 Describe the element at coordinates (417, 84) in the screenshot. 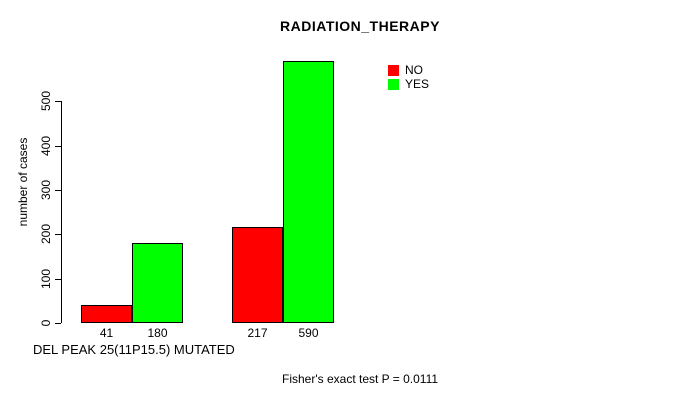

I see `legend-label: YES` at that location.